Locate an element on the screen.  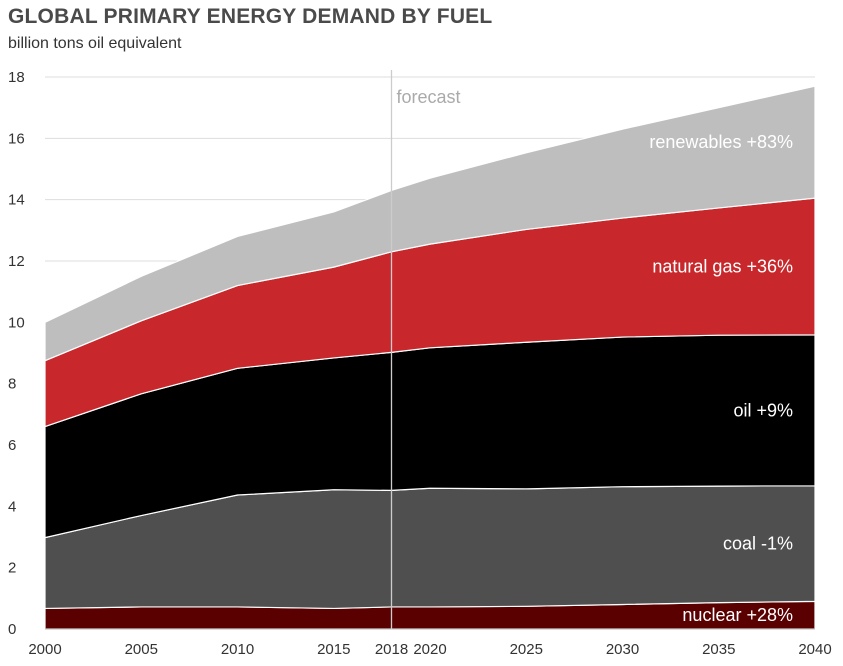
y-tick-label: 6 is located at coordinates (12, 445).